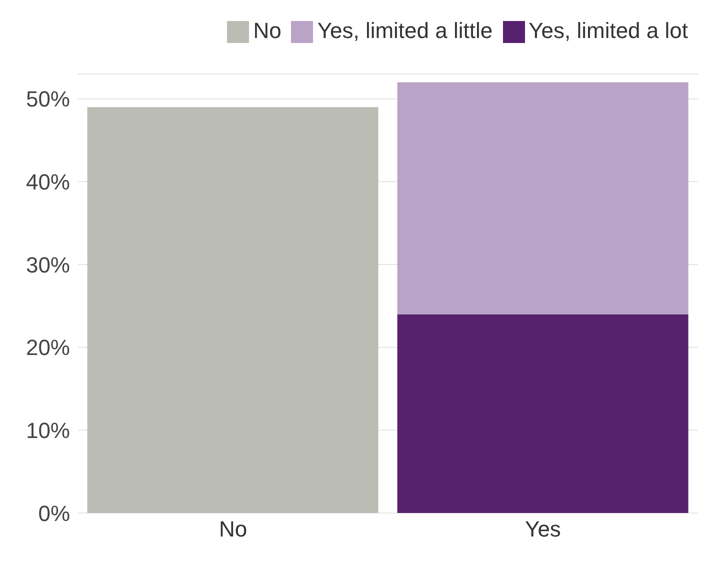 Image resolution: width=717 pixels, height=572 pixels. Describe the element at coordinates (48, 99) in the screenshot. I see `y-tick-label: 50%` at that location.